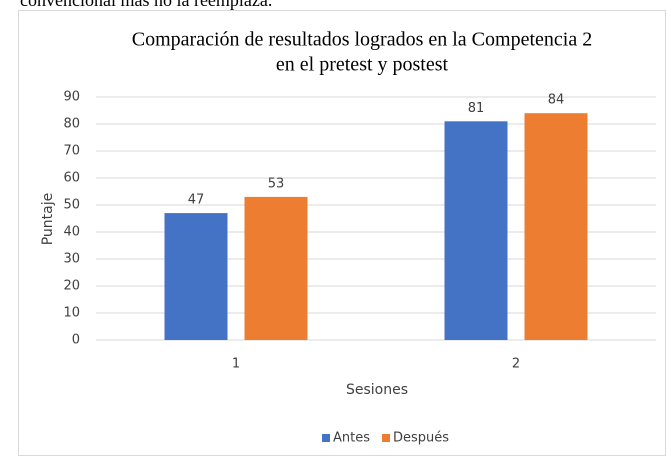  Describe the element at coordinates (146, 5) in the screenshot. I see `header-text: convencional más no la reemplaza.` at that location.